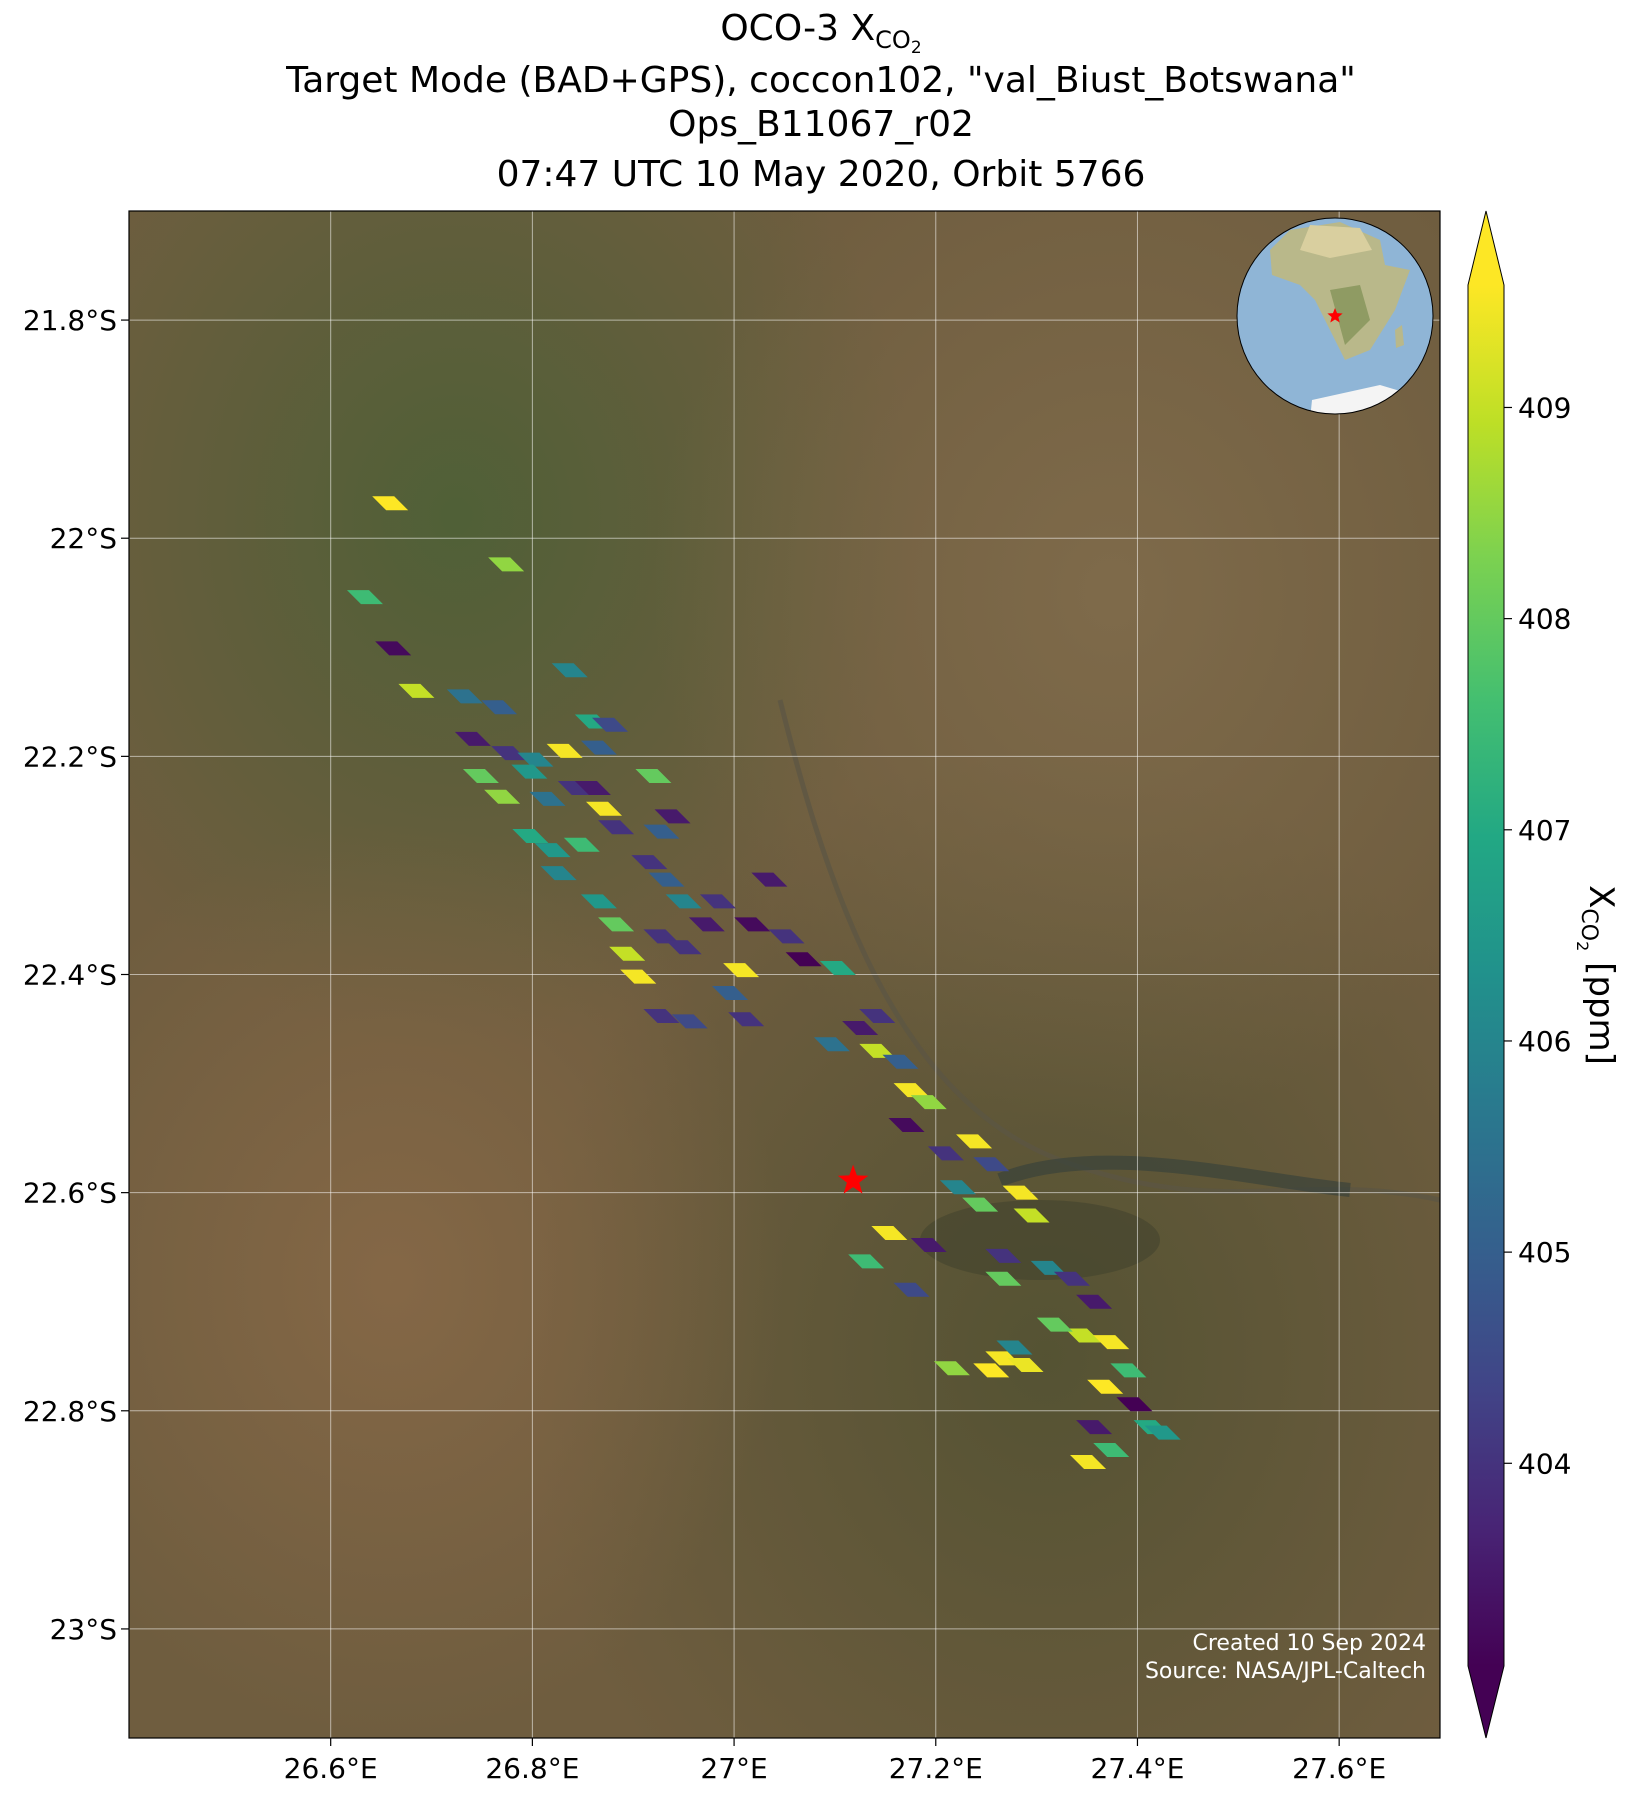 The width and height of the screenshot is (1643, 1801). What do you see at coordinates (331, 1768) in the screenshot?
I see `x-tick-label: 26.6°E` at bounding box center [331, 1768].